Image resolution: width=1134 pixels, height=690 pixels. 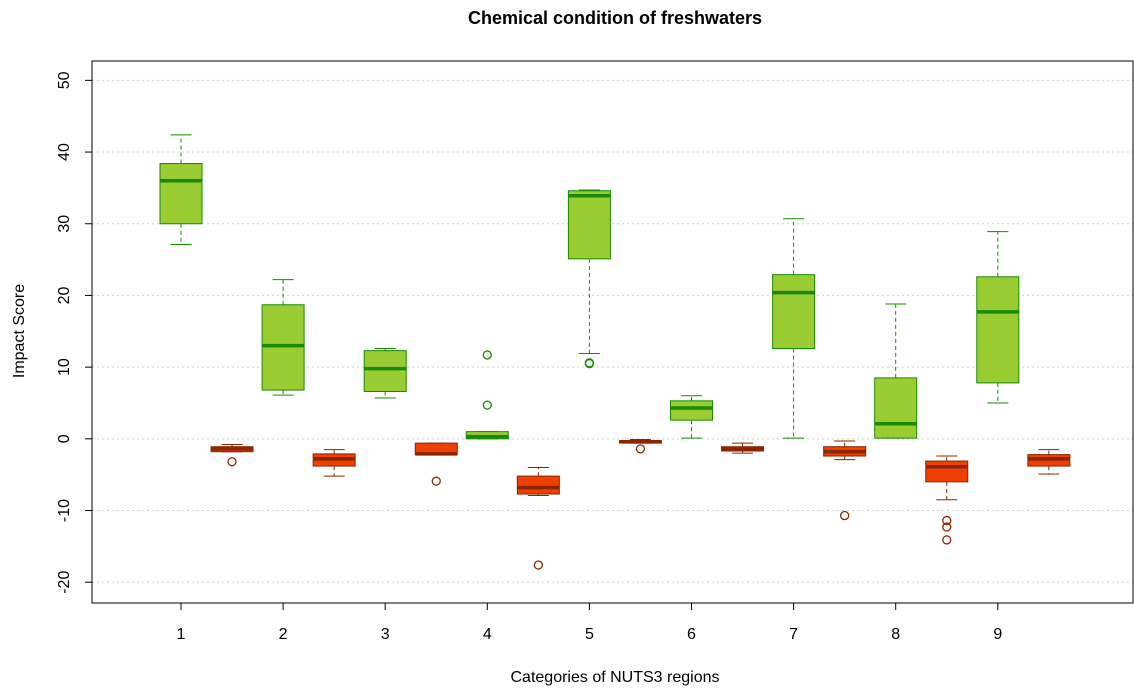 I want to click on y-tick-label: 0, so click(x=64, y=438).